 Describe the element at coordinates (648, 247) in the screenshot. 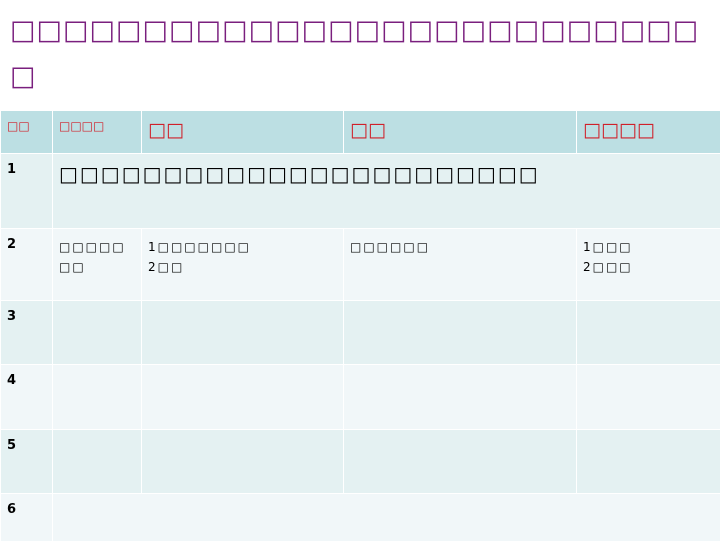

I see `cell-line: 1□□□` at that location.